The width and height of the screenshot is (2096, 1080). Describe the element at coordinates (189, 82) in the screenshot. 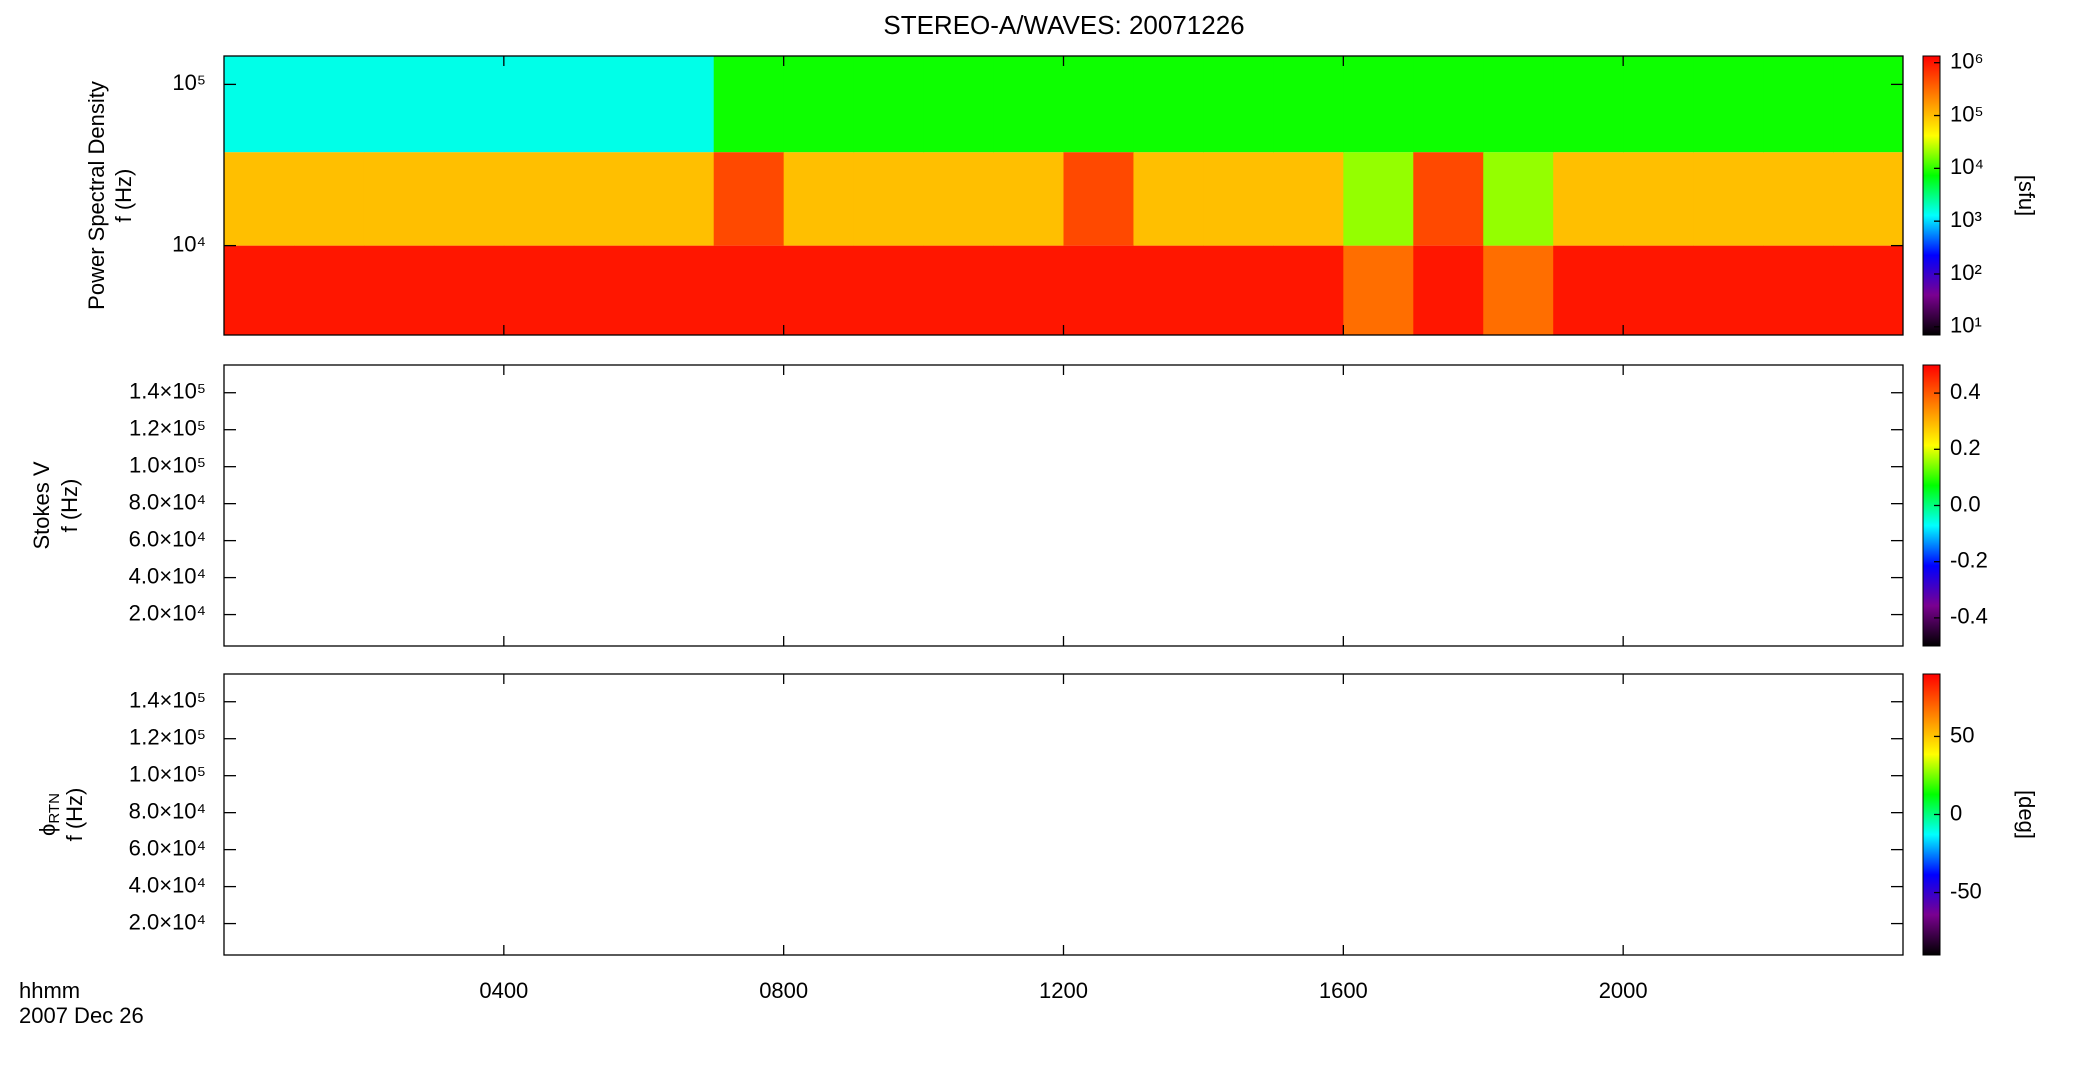

I see `y-tick-label: 10⁵` at that location.